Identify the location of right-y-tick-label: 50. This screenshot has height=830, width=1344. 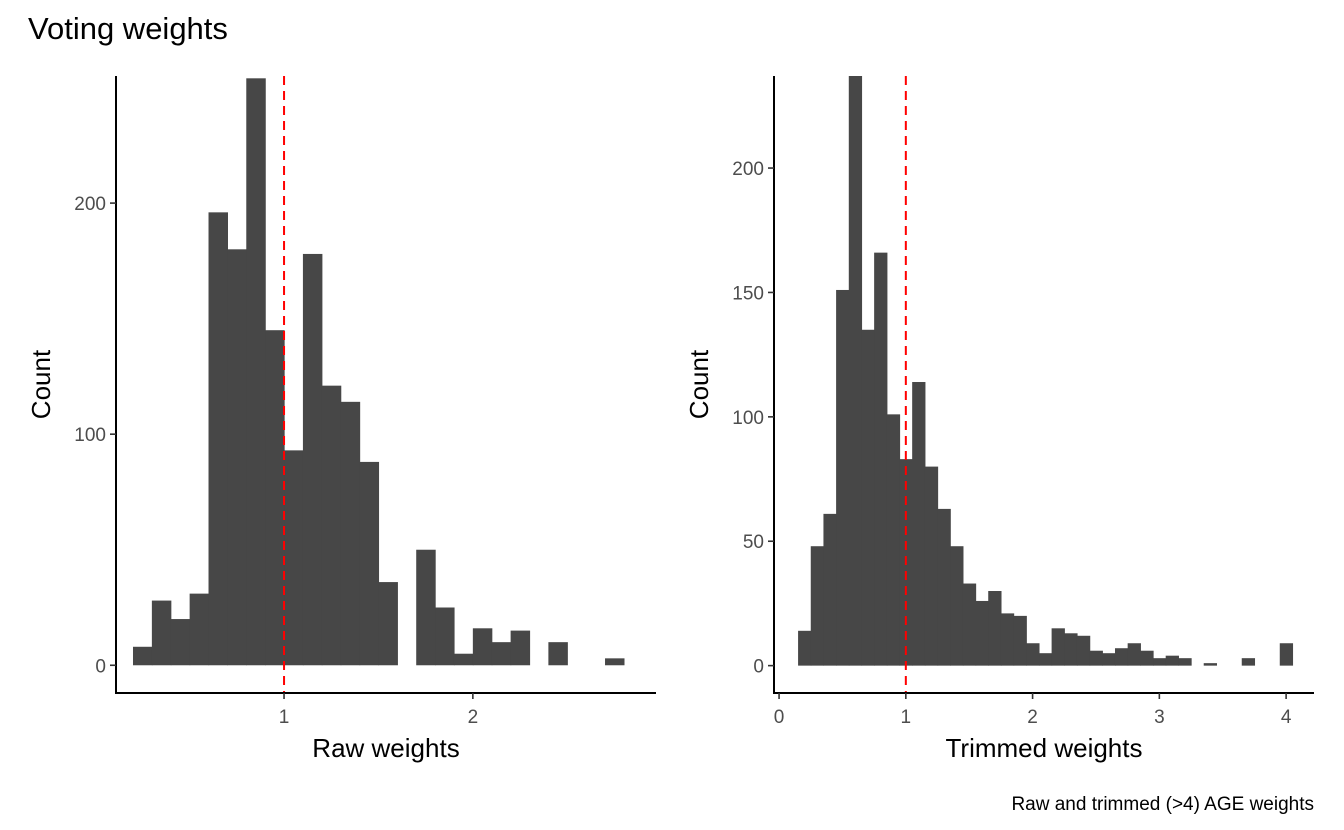
(753, 542).